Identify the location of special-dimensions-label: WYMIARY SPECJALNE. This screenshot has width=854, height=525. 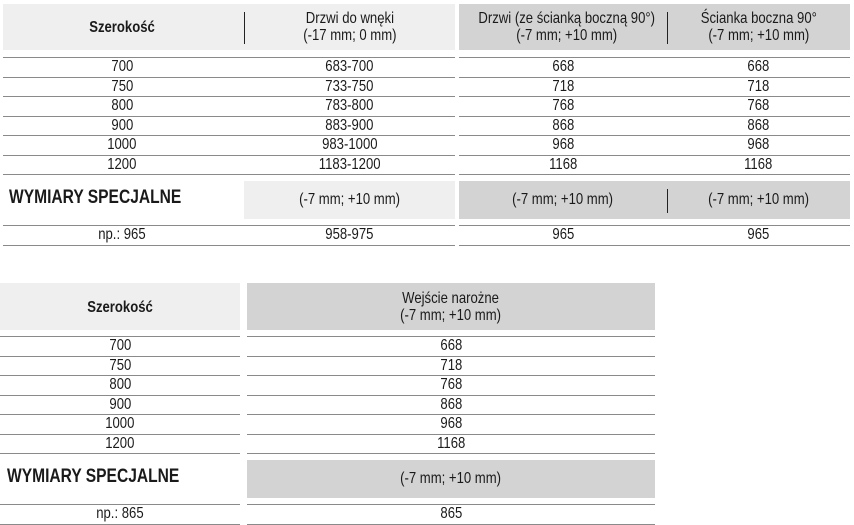
(112, 476).